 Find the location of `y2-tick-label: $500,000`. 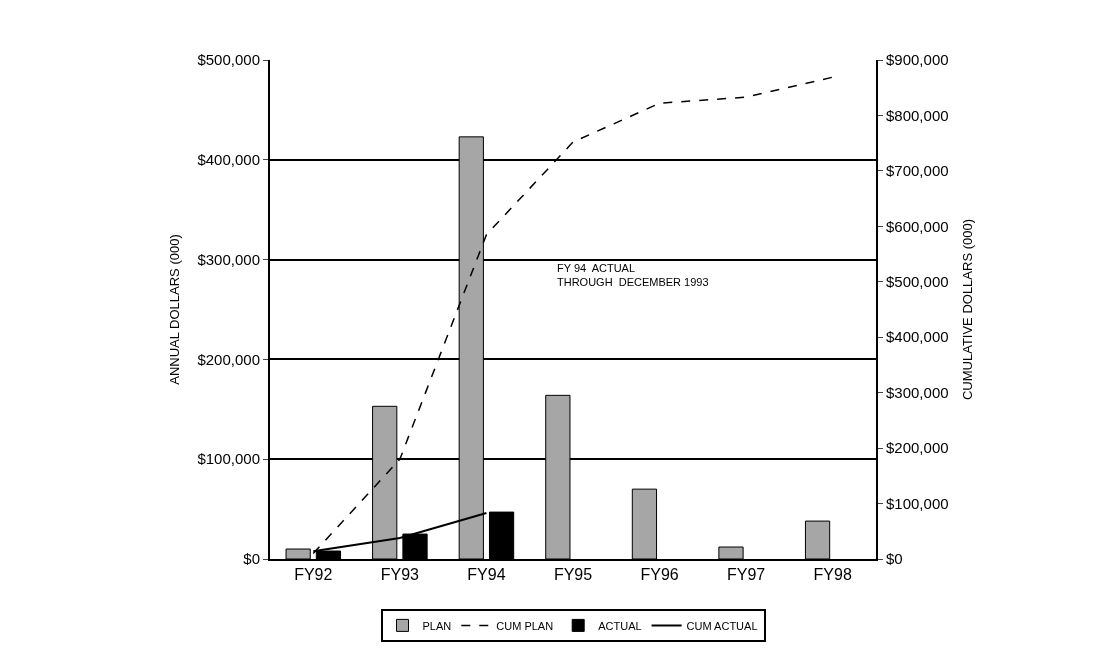

y2-tick-label: $500,000 is located at coordinates (917, 282).